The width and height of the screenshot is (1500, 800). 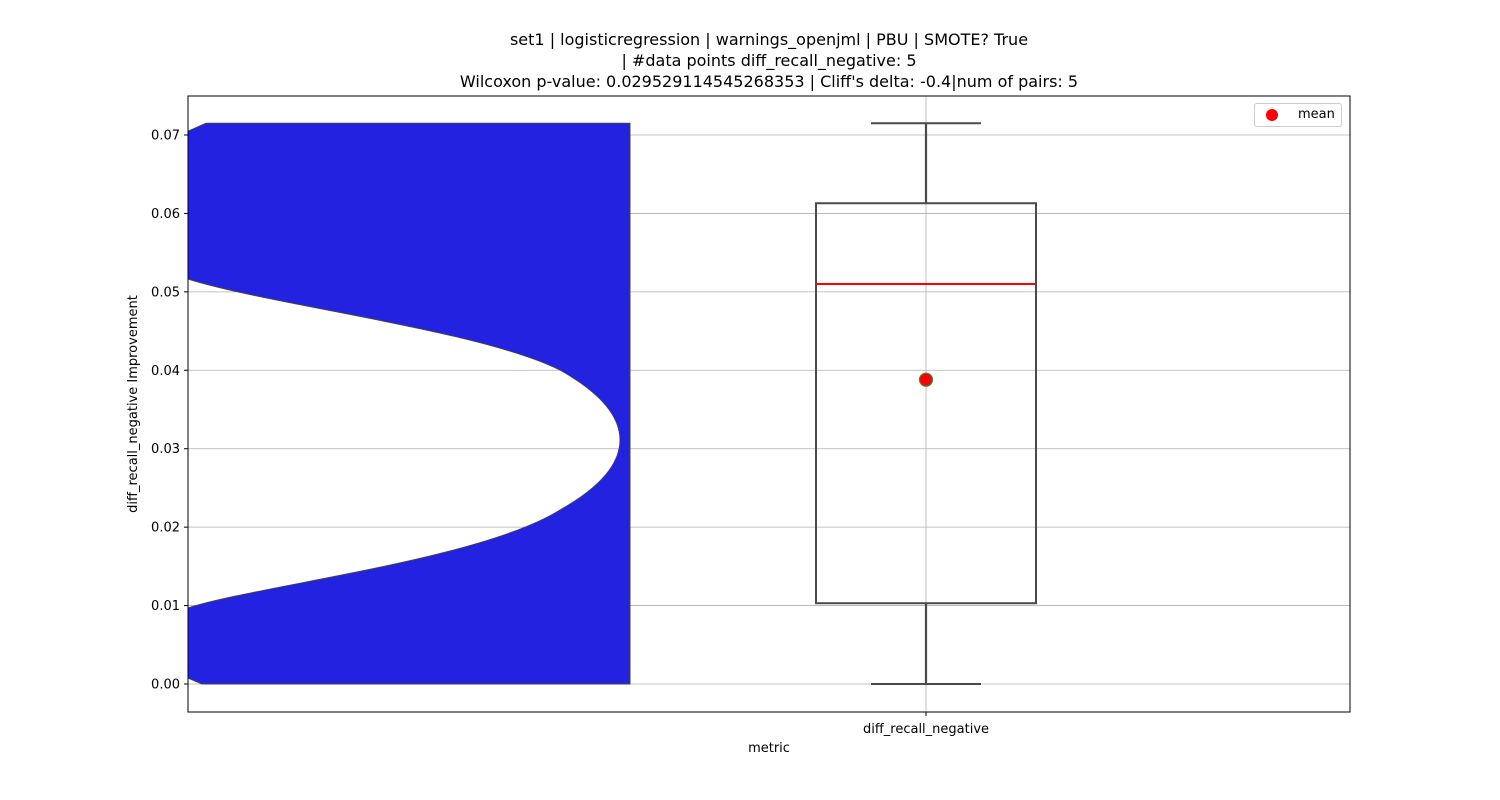 I want to click on y-tick-label: 0.04, so click(x=165, y=371).